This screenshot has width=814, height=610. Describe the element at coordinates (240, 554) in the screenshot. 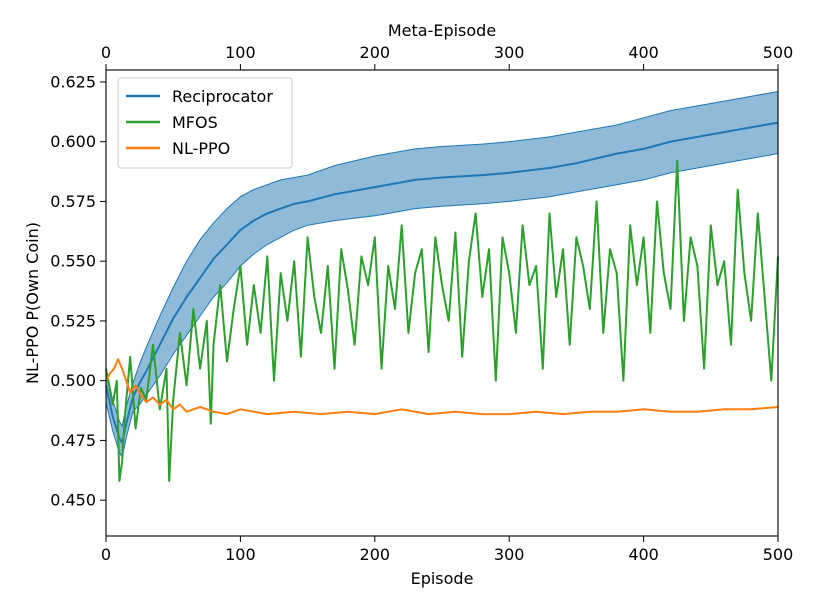

I see `x-tick-label: 100` at that location.